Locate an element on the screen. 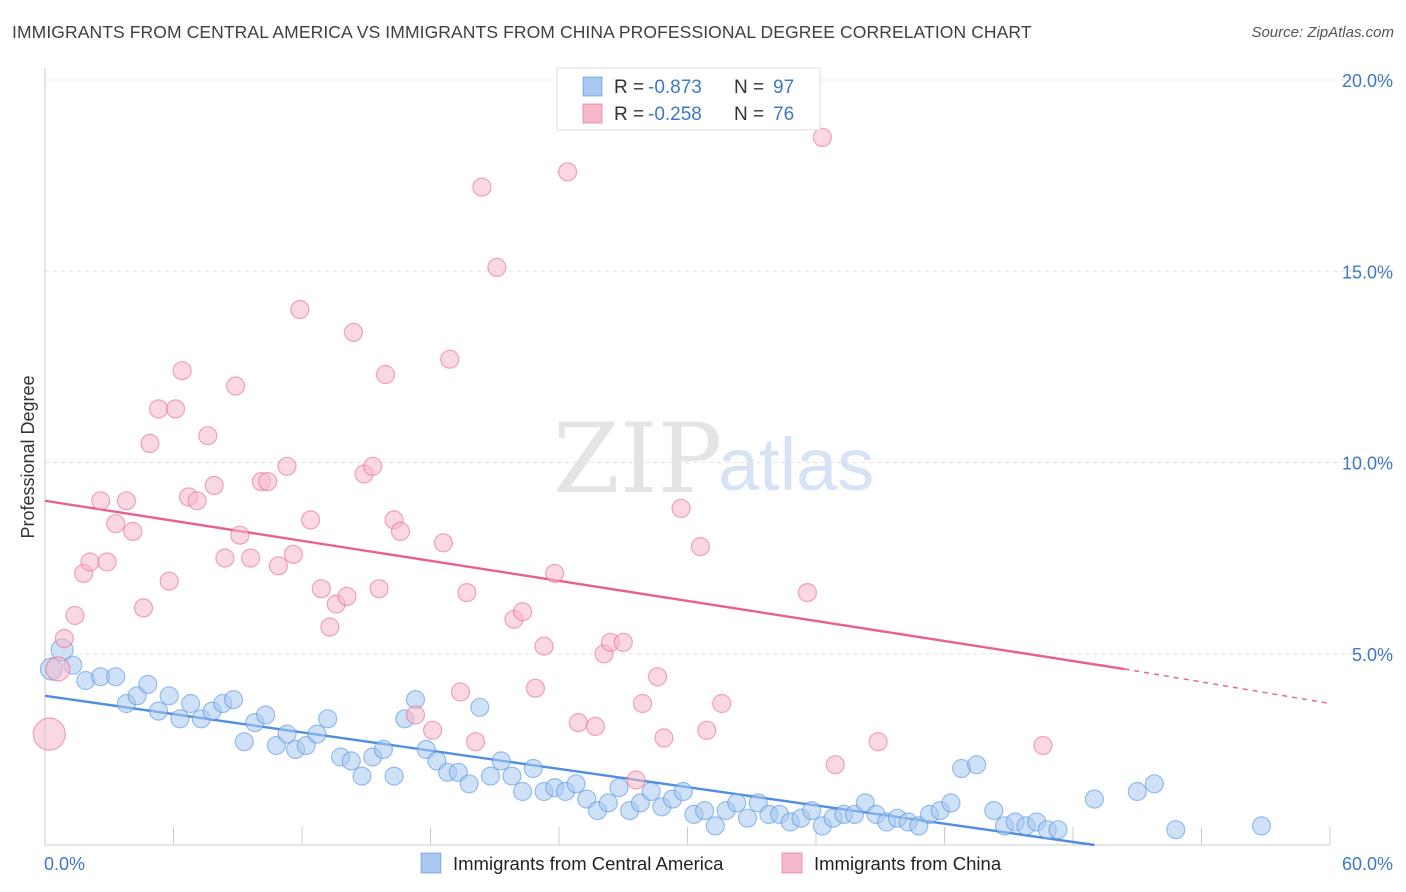 The image size is (1406, 892). x-tick-label-max: 60.0% is located at coordinates (1367, 864).